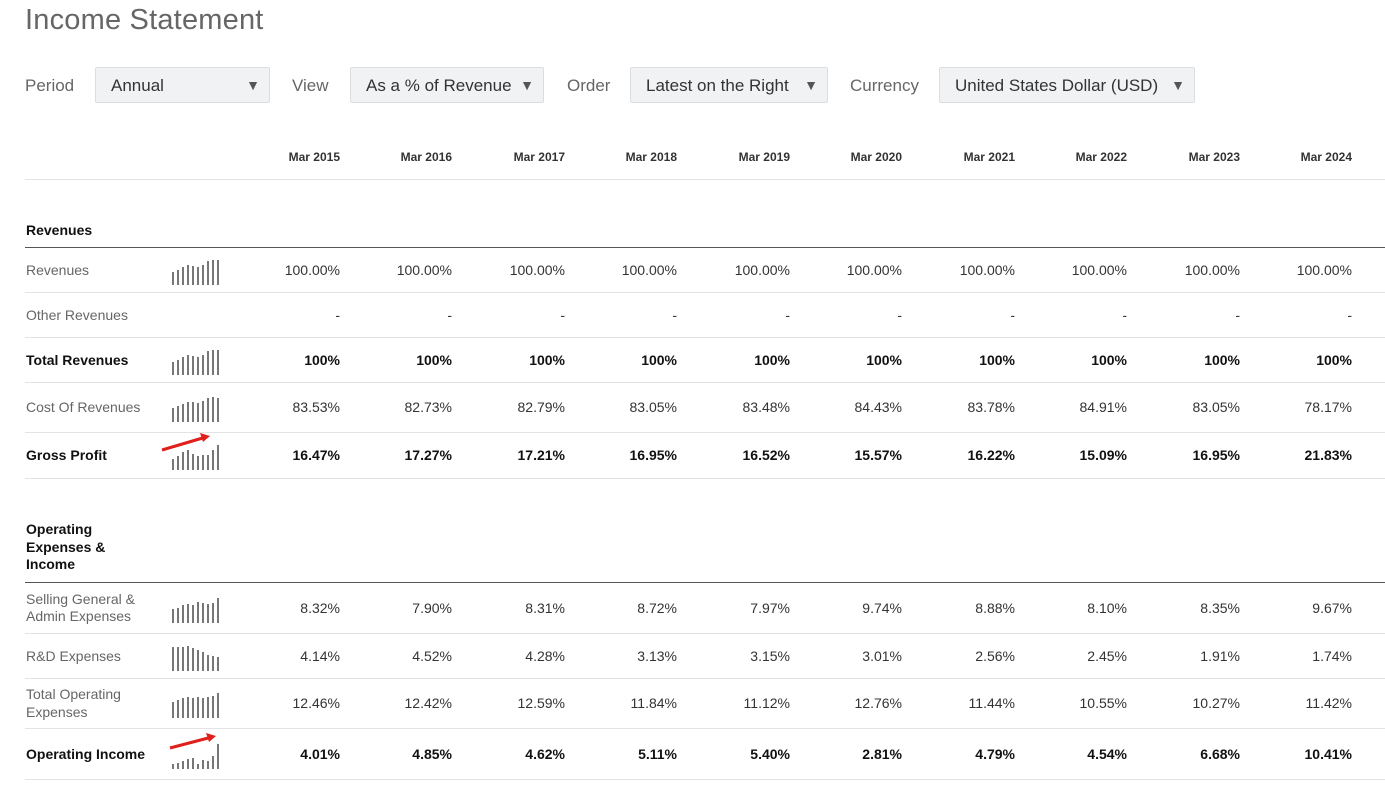 The height and width of the screenshot is (790, 1385). What do you see at coordinates (539, 157) in the screenshot?
I see `column-header: Mar 2017` at bounding box center [539, 157].